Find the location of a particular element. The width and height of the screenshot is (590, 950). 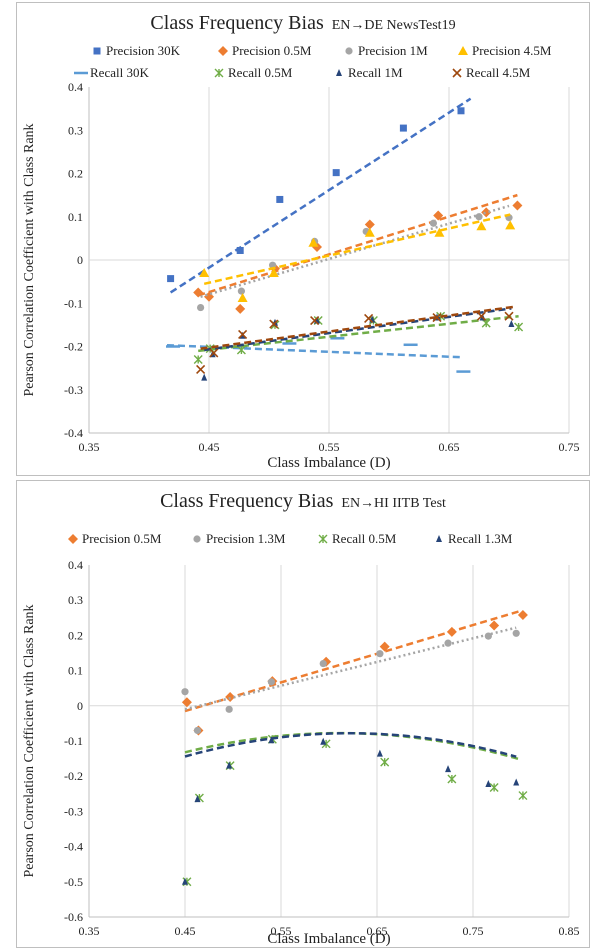

y-tick-label: 0.3 is located at coordinates (75, 600).